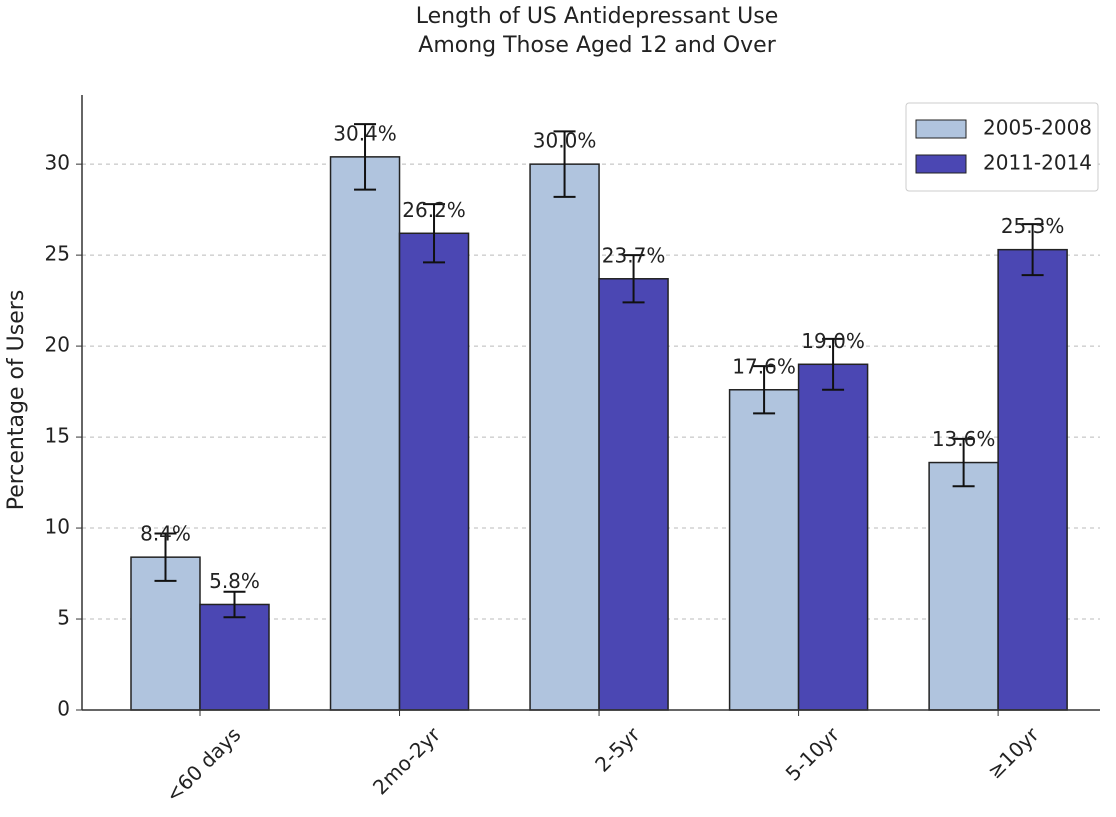 This screenshot has height=817, width=1116. What do you see at coordinates (165, 534) in the screenshot?
I see `value-label: 8.4%` at bounding box center [165, 534].